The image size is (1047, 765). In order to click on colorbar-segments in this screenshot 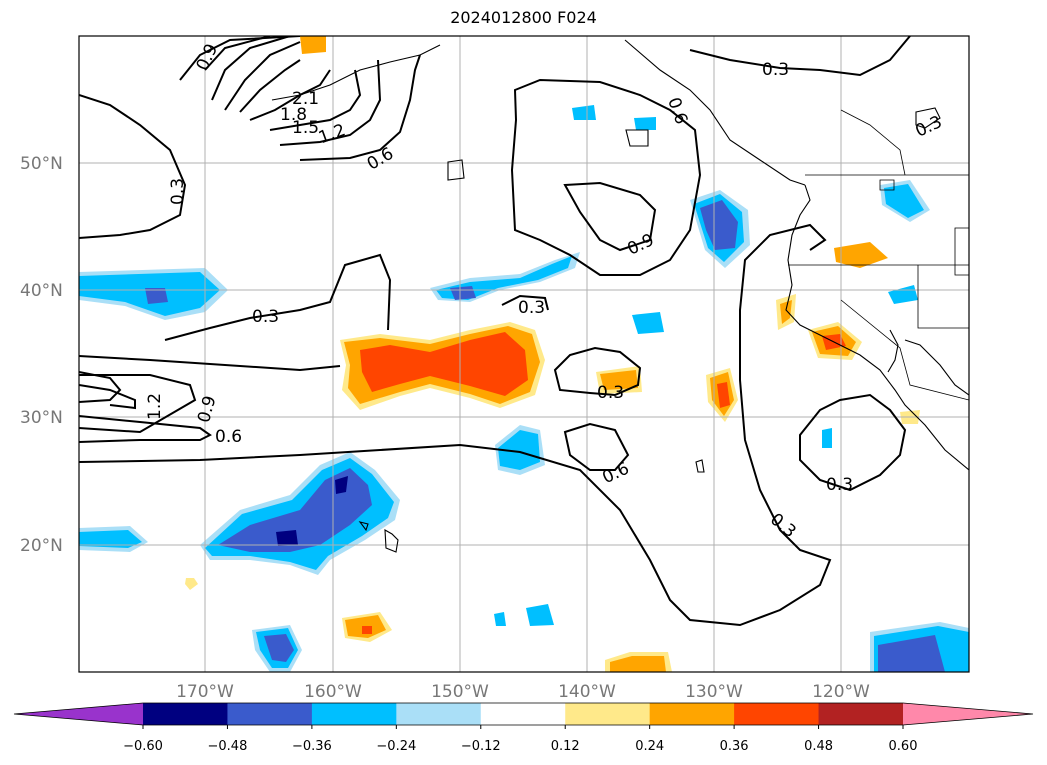, I will do `click(523, 714)`.